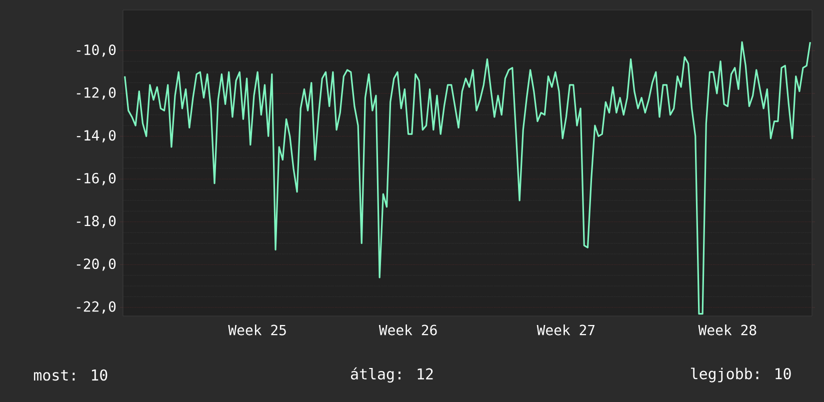 The image size is (824, 402). I want to click on x-tick-label: Week 28, so click(727, 330).